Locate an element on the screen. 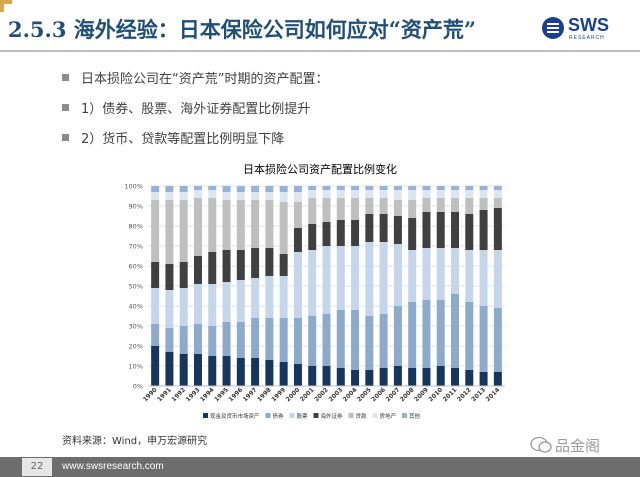 The height and width of the screenshot is (477, 640). y-tick-label: 50% is located at coordinates (136, 287).